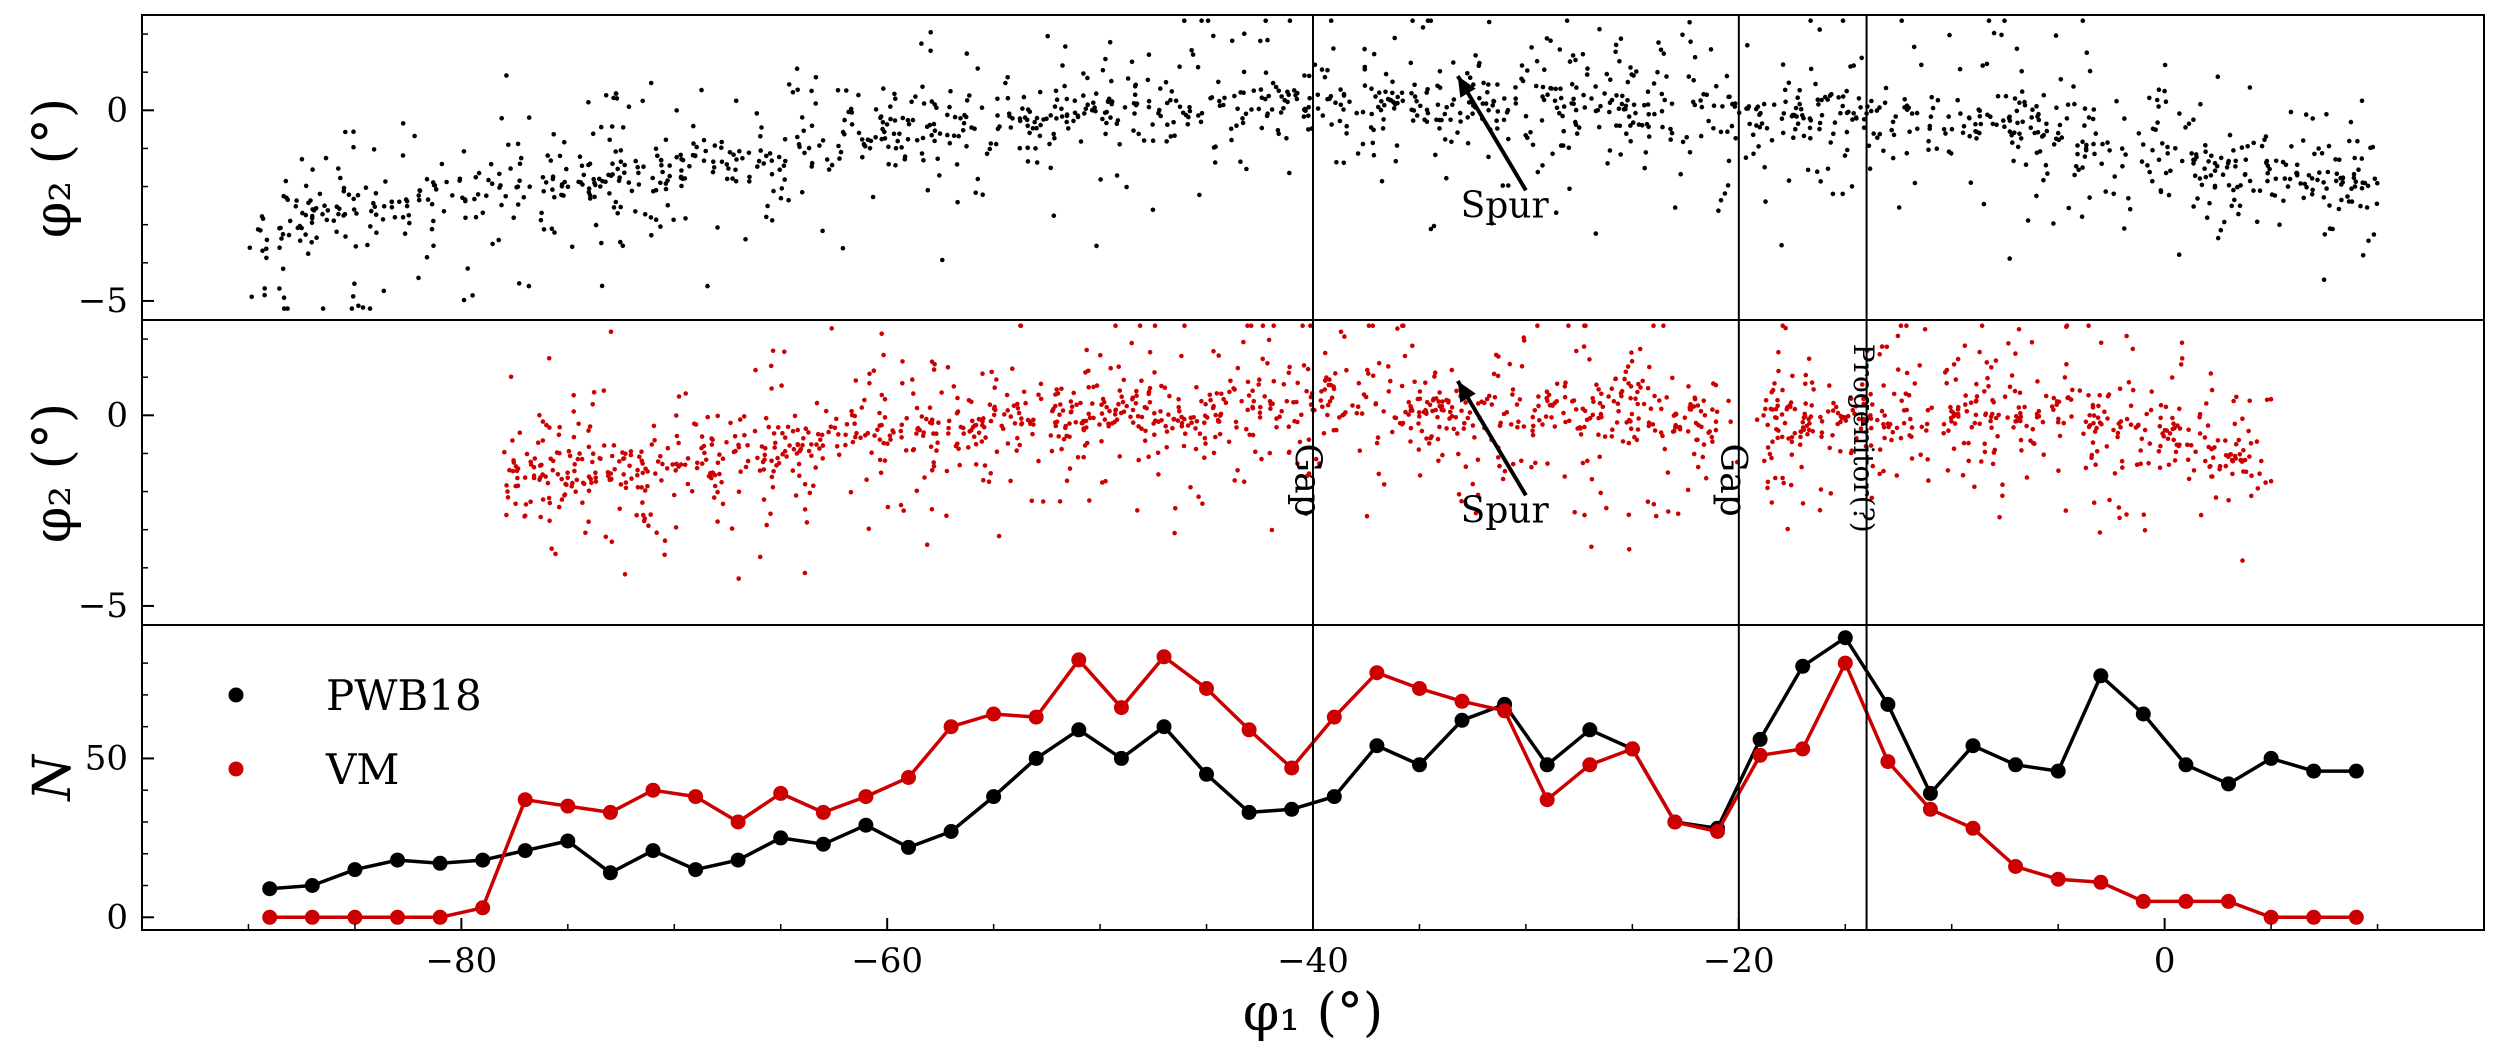  I want to click on series-point-pwb18, so click(312, 885).